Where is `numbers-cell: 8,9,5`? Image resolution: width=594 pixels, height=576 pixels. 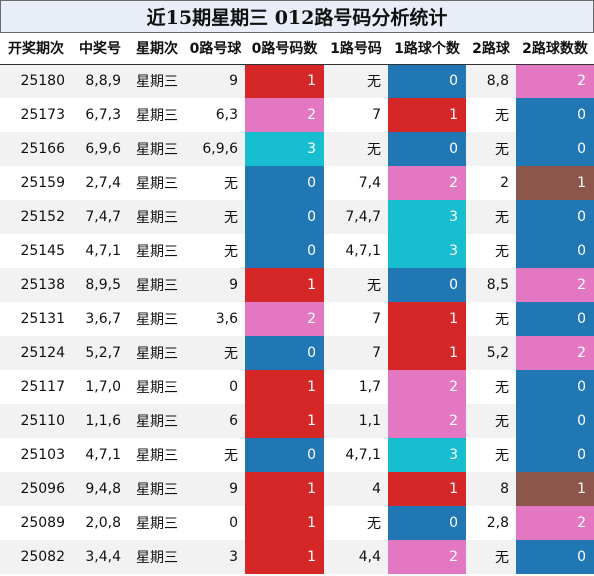
numbers-cell: 8,9,5 is located at coordinates (100, 285).